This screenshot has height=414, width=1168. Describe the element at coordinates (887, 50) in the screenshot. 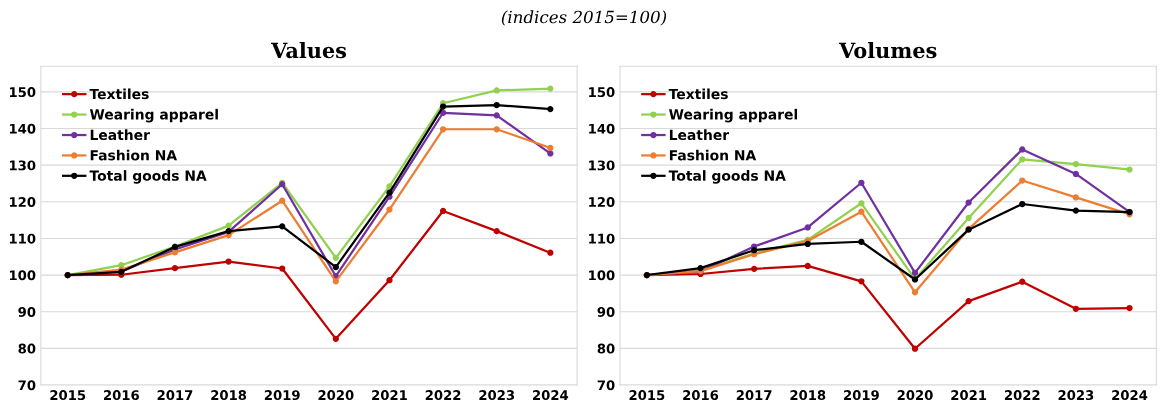

I see `chart-title: Volumes` at that location.